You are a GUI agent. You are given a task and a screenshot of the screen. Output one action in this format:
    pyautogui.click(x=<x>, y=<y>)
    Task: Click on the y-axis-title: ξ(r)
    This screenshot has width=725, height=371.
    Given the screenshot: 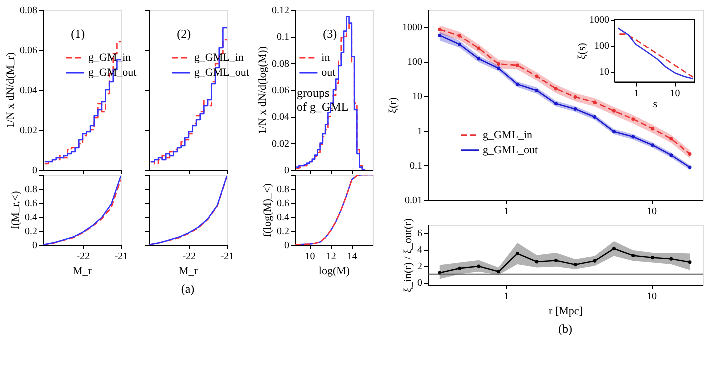 What is the action you would take?
    pyautogui.click(x=394, y=105)
    